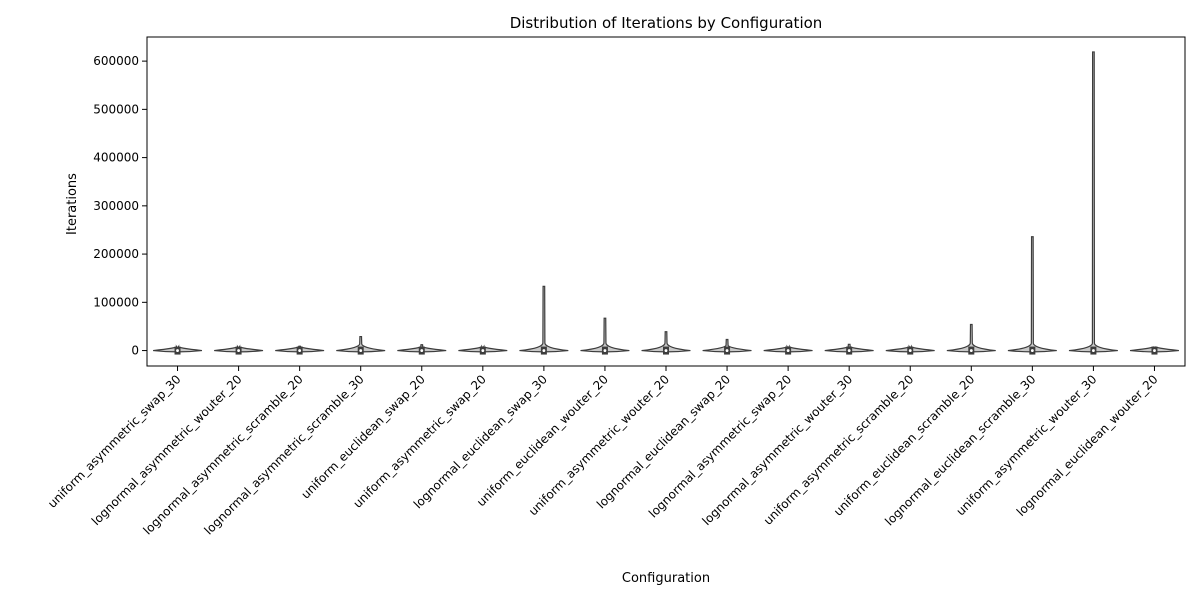  What do you see at coordinates (135, 351) in the screenshot?
I see `y-tick-label: 0` at bounding box center [135, 351].